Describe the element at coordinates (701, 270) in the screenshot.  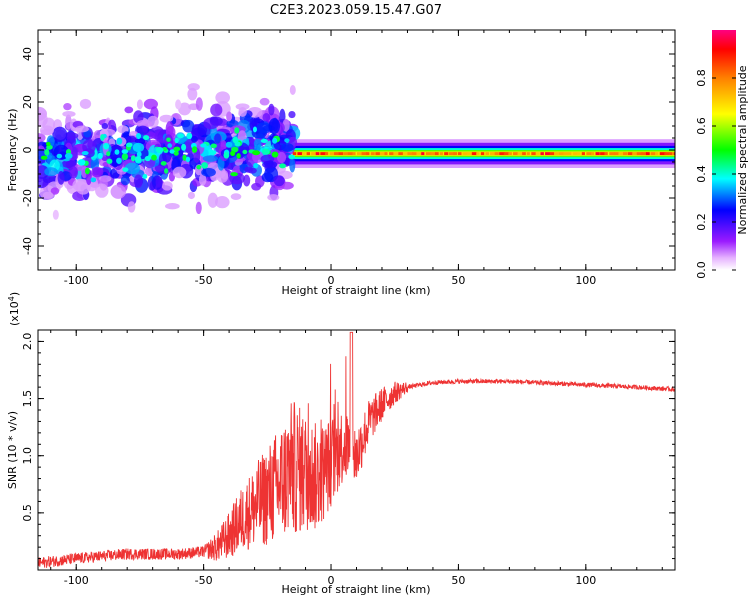
I see `colorbar-tick-label: 0.0` at that location.